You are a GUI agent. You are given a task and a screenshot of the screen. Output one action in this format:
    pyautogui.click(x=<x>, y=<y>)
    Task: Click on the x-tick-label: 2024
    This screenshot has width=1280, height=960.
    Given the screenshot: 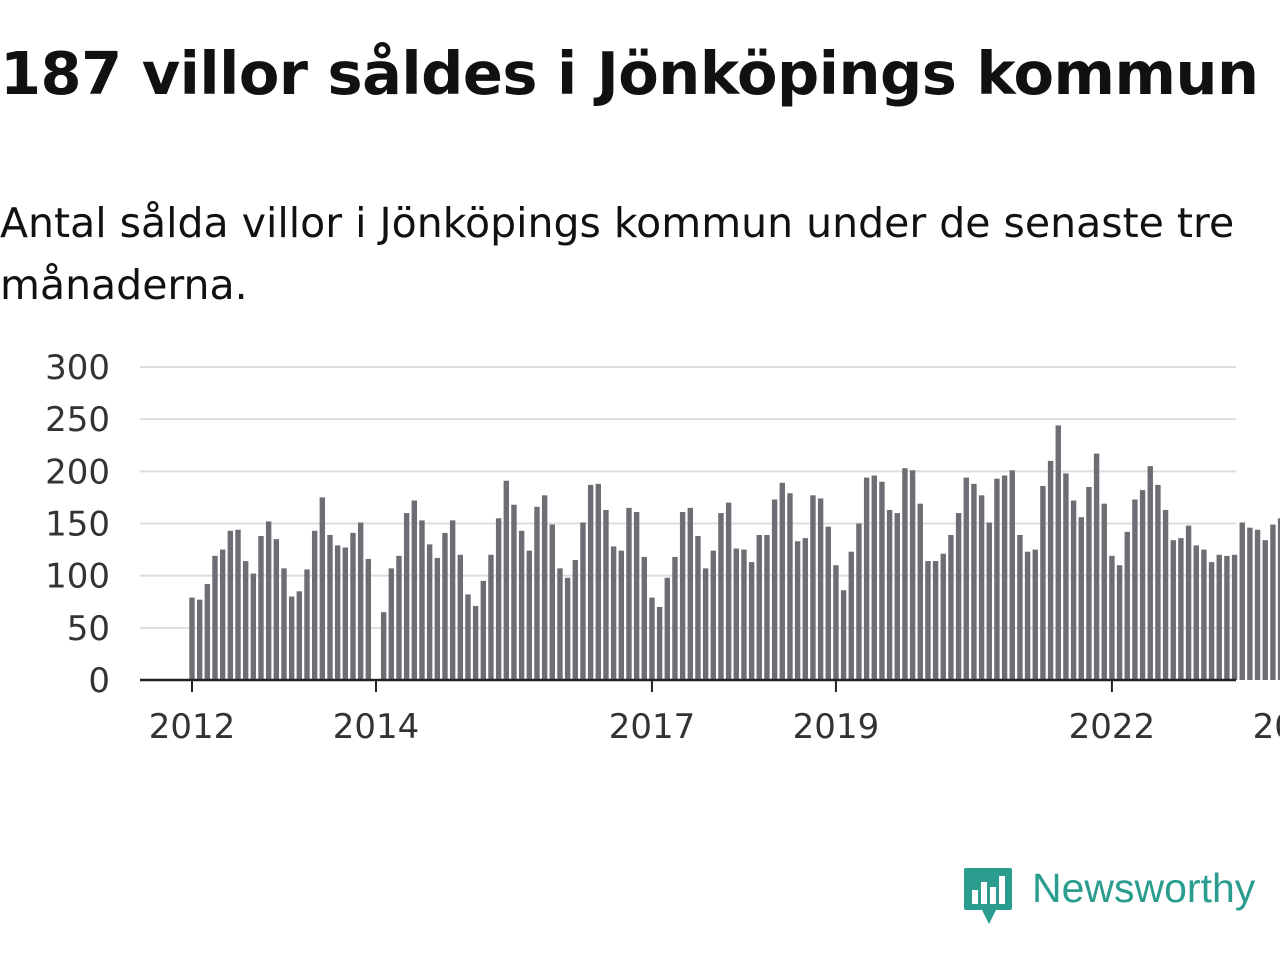 What is the action you would take?
    pyautogui.click(x=1266, y=727)
    